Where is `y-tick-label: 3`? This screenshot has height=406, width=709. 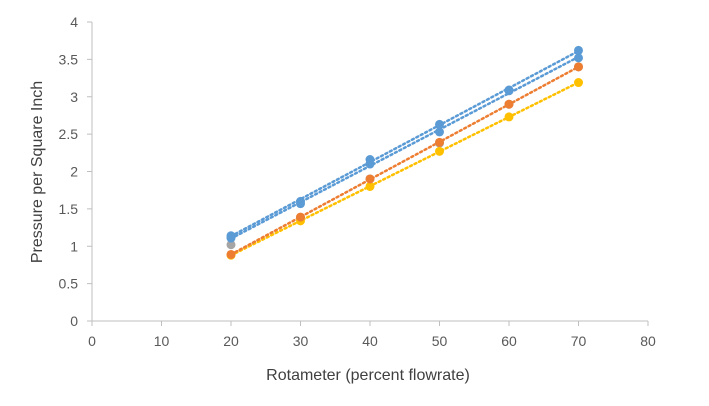 y-tick-label: 3 is located at coordinates (74, 97).